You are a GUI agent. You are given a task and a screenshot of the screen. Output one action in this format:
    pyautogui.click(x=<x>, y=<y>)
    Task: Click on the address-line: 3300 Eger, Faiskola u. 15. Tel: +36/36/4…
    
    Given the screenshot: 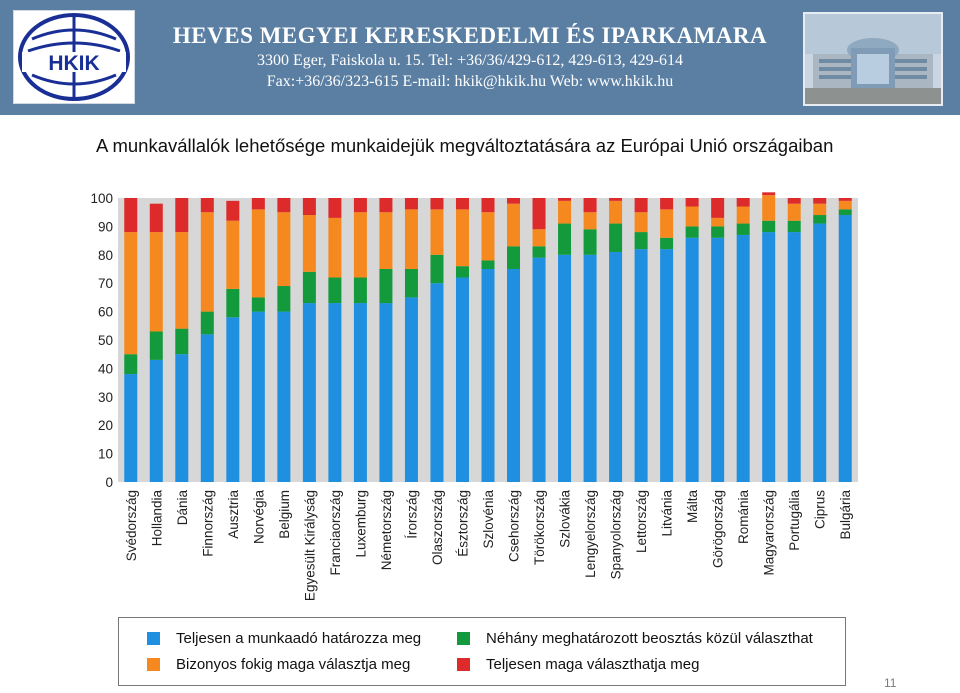 What is the action you would take?
    pyautogui.click(x=470, y=60)
    